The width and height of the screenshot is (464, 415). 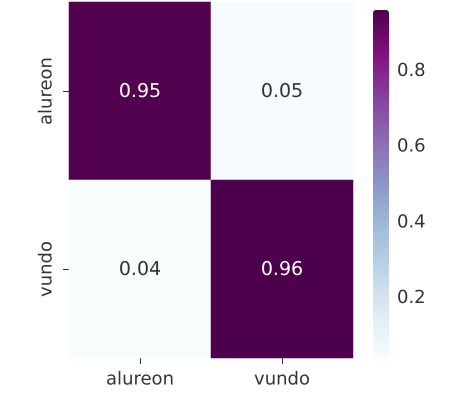 I want to click on data-label: 0.05, so click(x=282, y=91).